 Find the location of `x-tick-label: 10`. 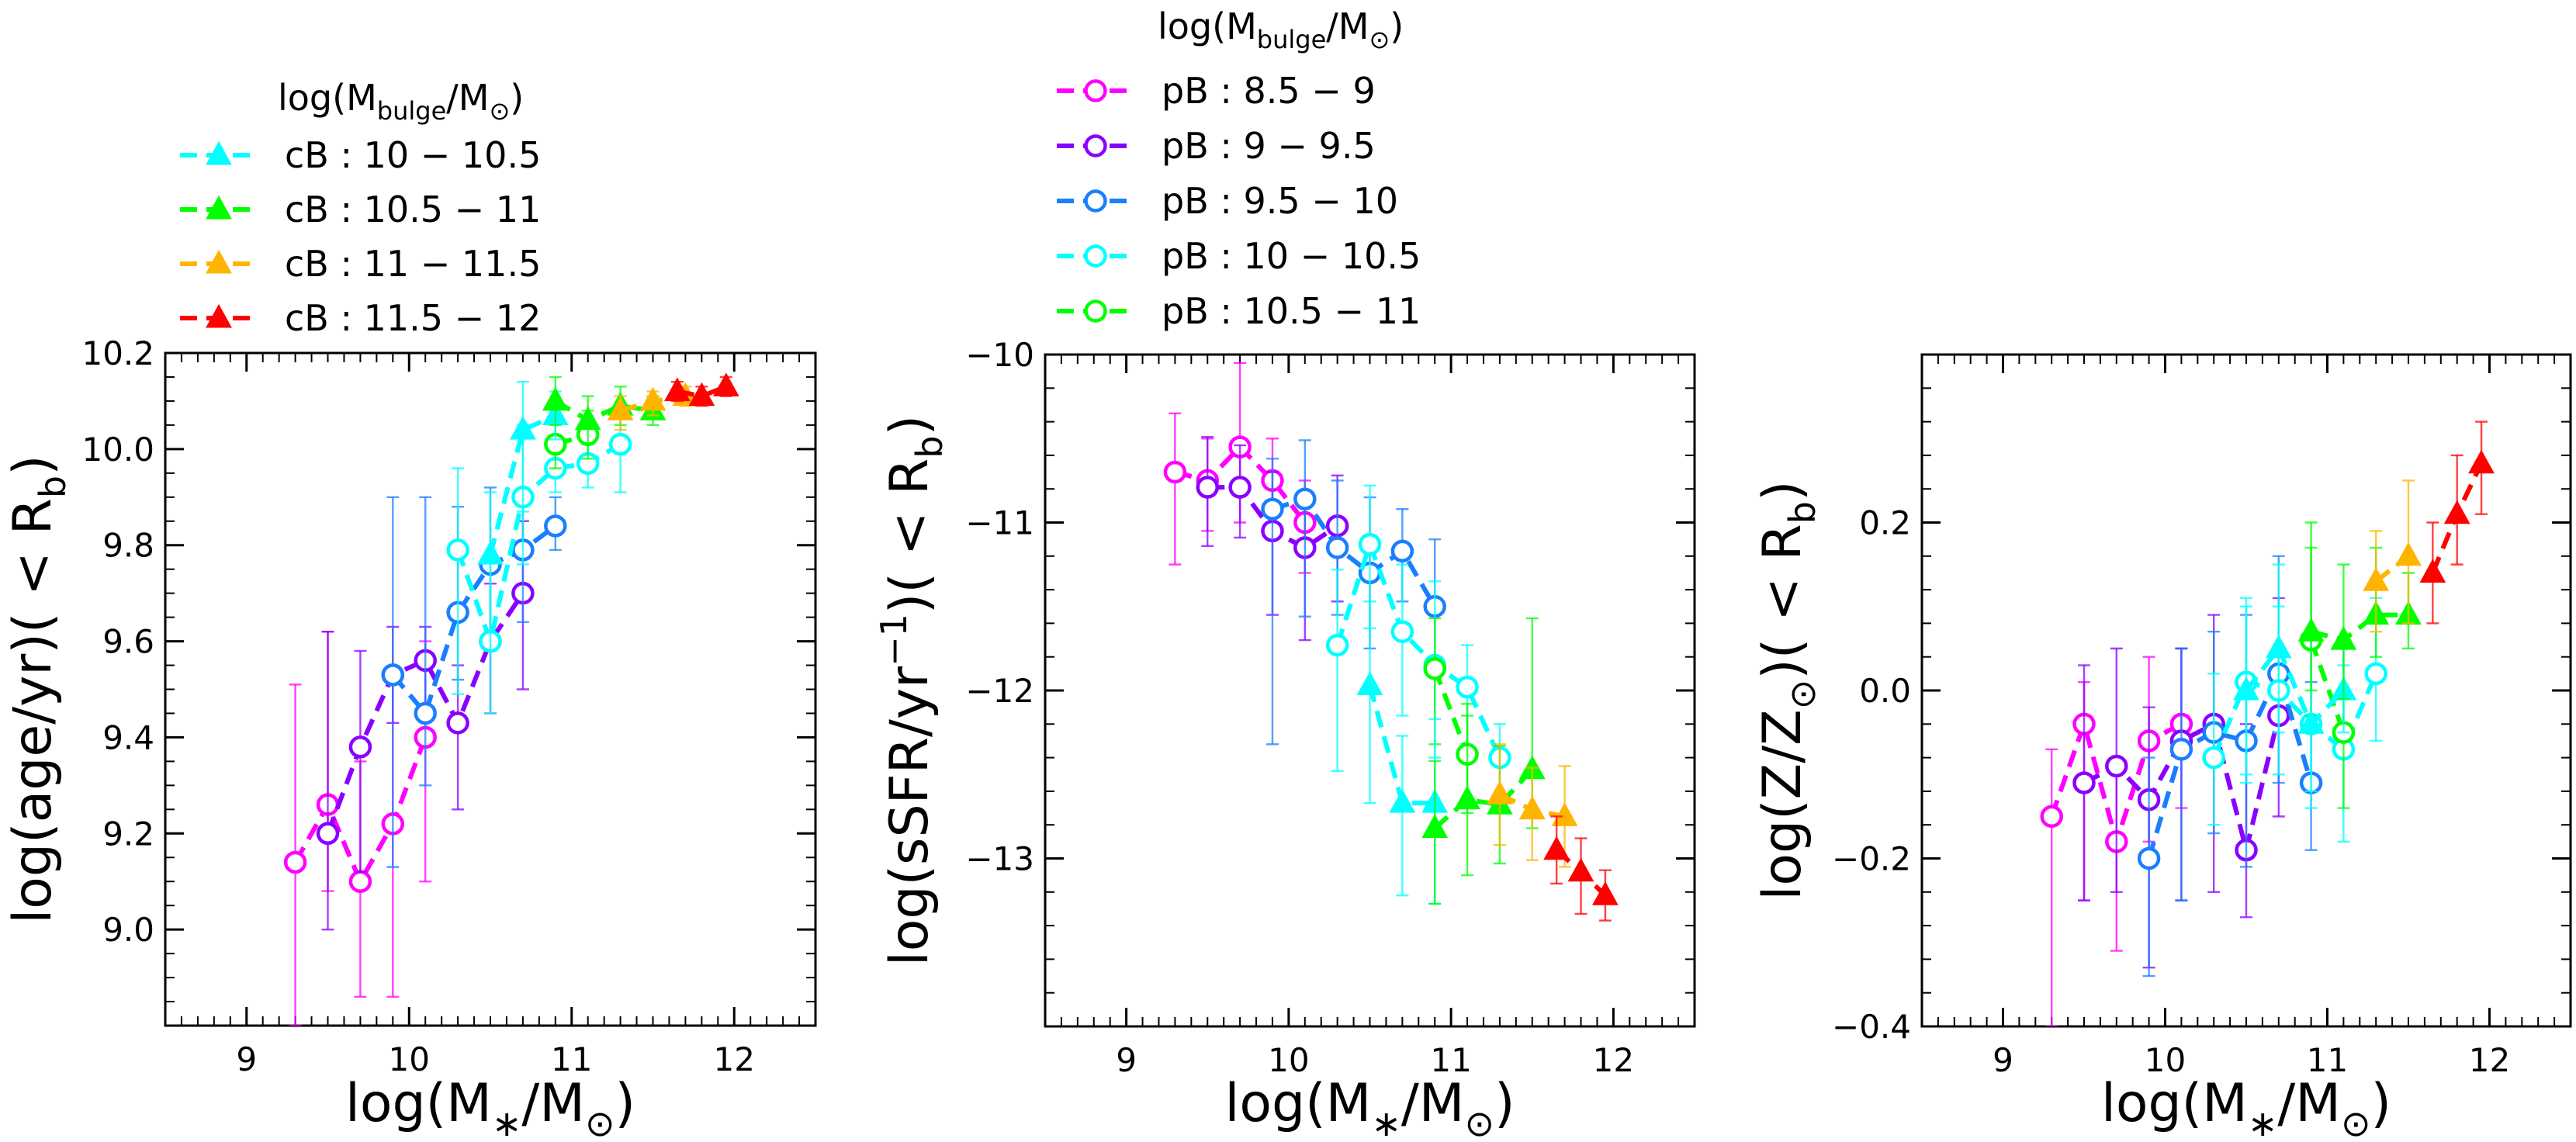

x-tick-label: 10 is located at coordinates (2165, 1060).